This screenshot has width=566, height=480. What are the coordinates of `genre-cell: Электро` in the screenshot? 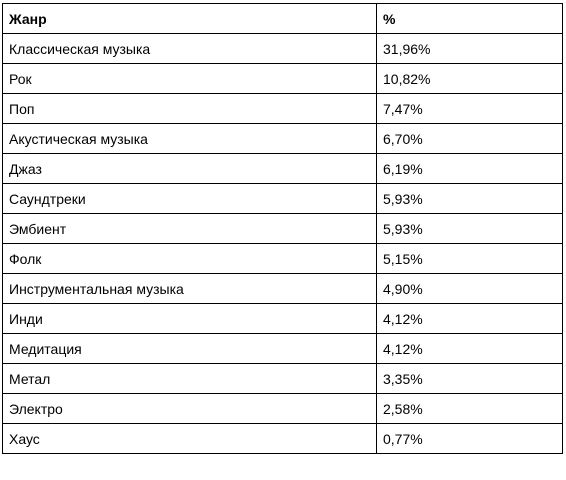 It's located at (189, 408).